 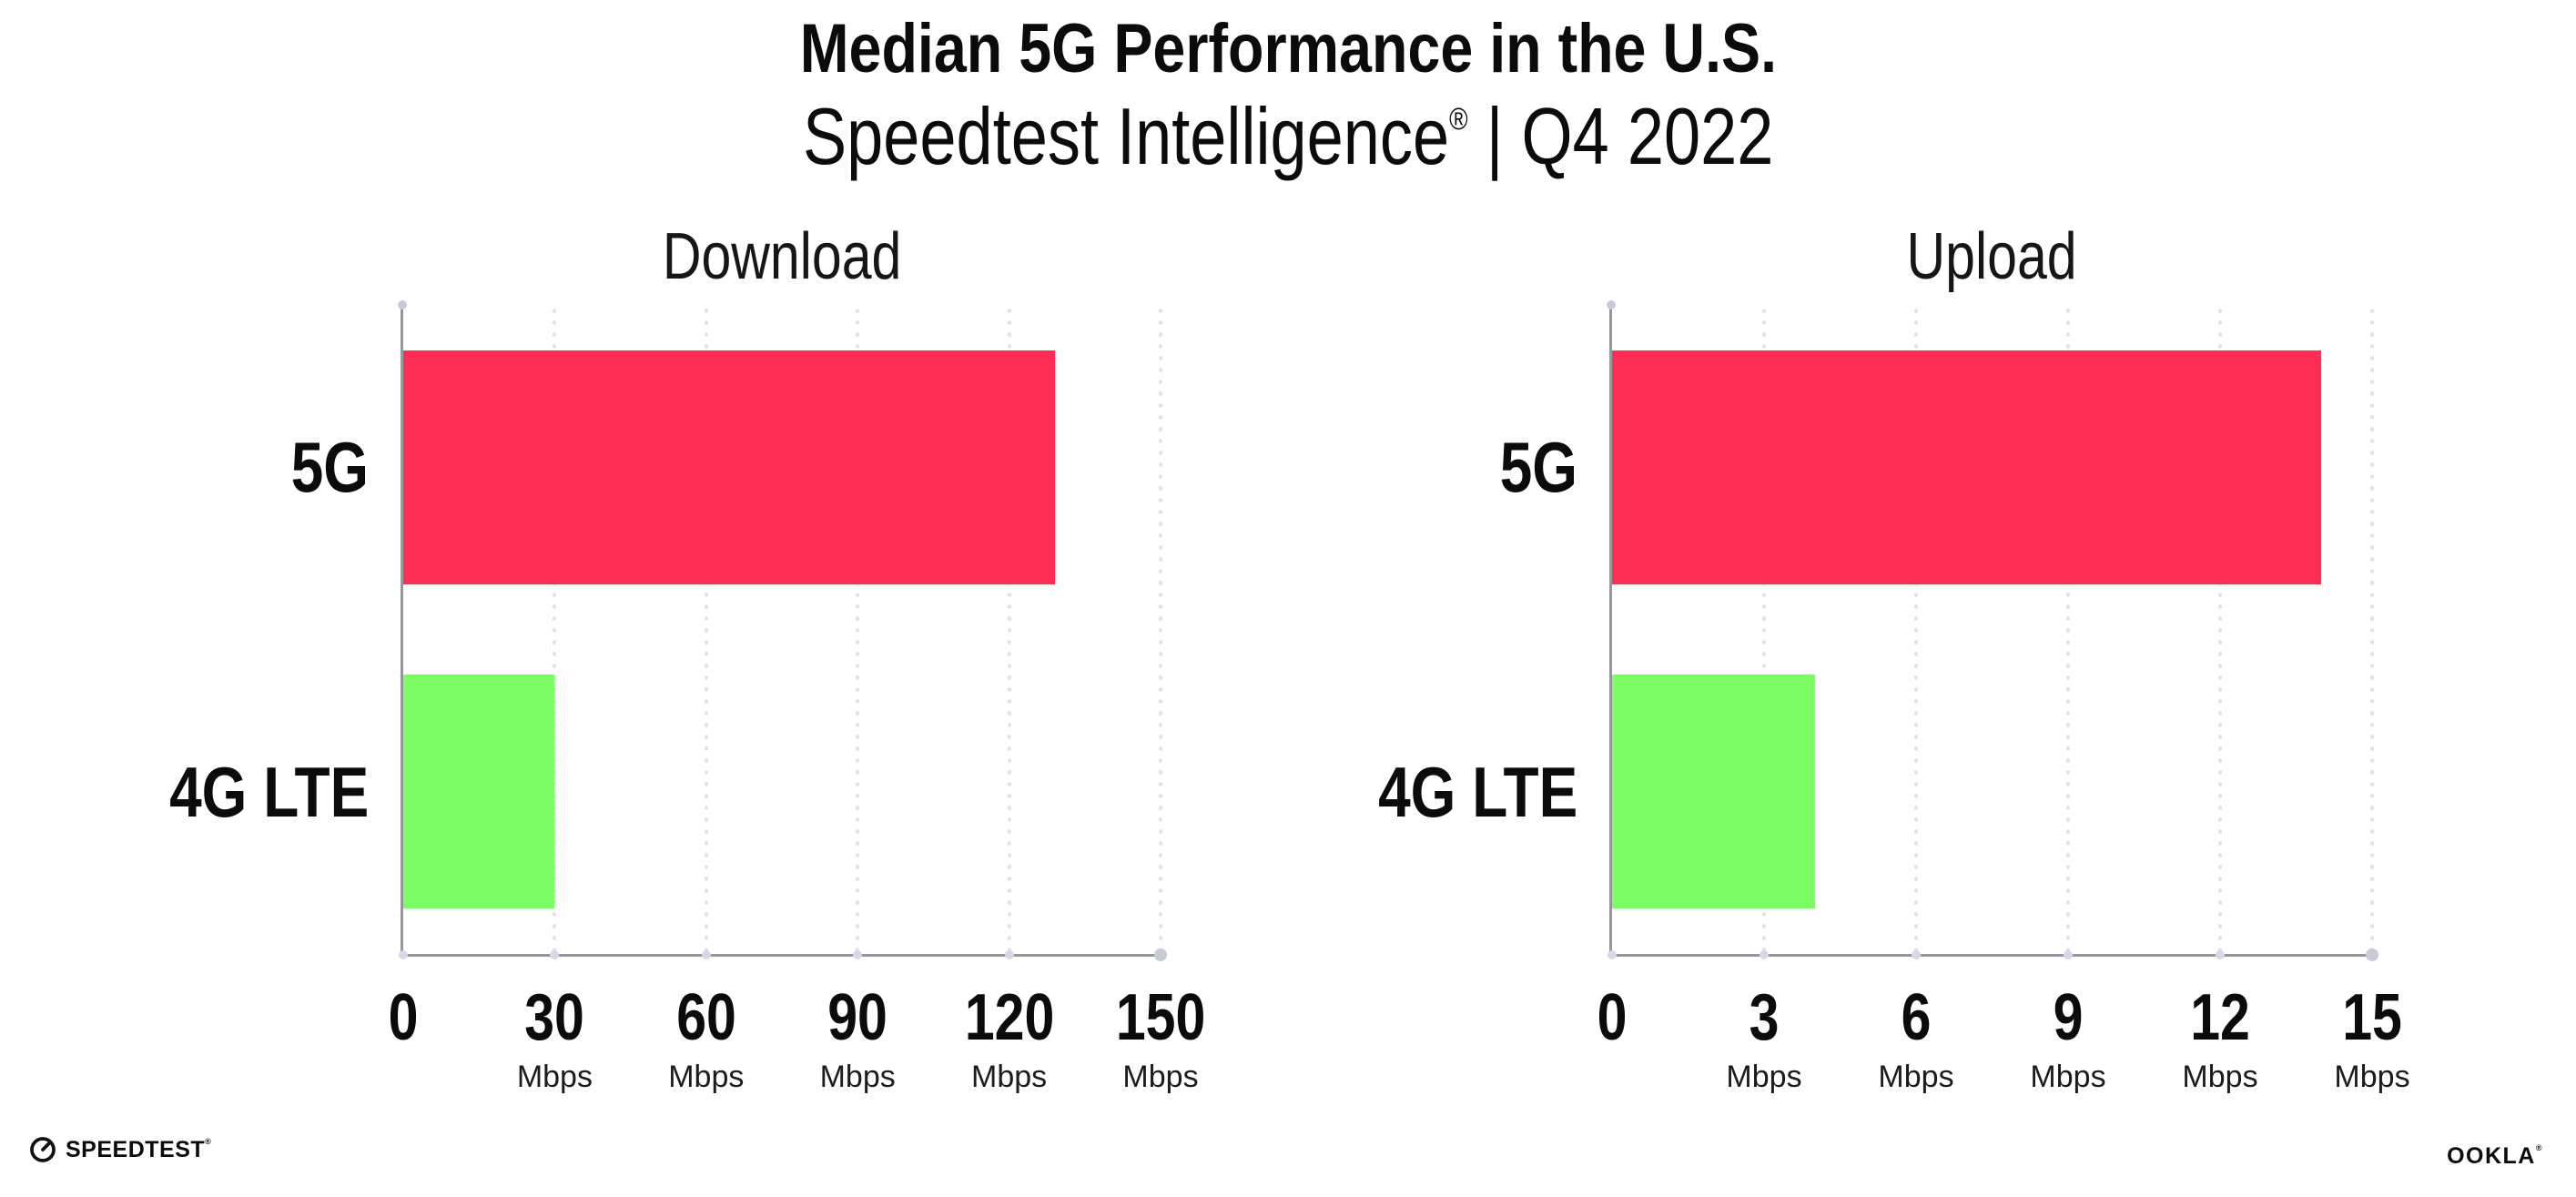 I want to click on x-tick-label-download-0: 0, so click(x=403, y=1018).